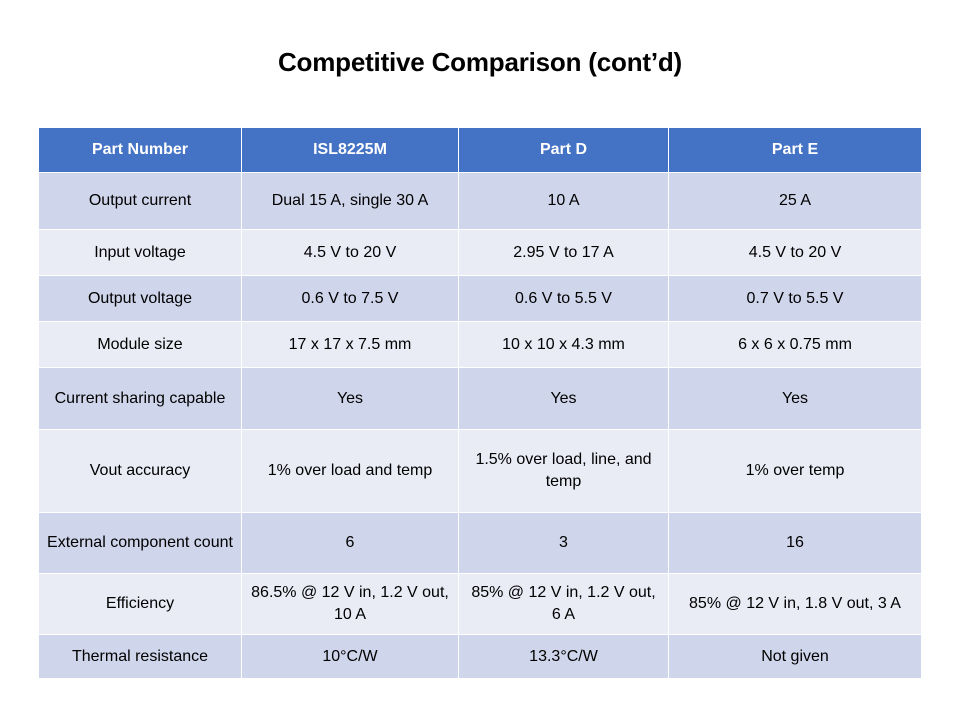 The width and height of the screenshot is (960, 720). Describe the element at coordinates (140, 398) in the screenshot. I see `row-label: Current sharing capable` at that location.